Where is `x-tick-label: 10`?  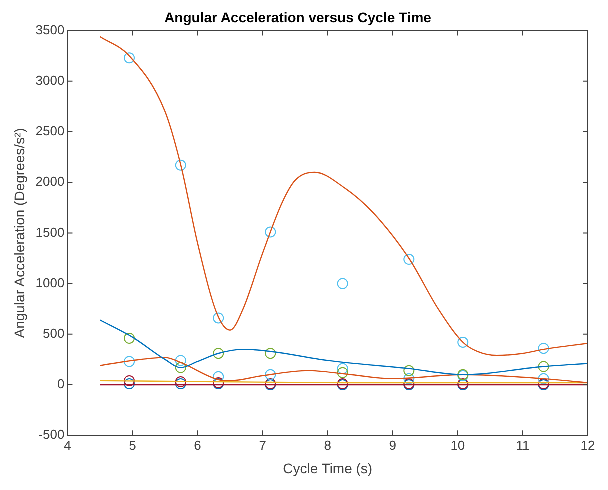
x-tick-label: 10 is located at coordinates (458, 445).